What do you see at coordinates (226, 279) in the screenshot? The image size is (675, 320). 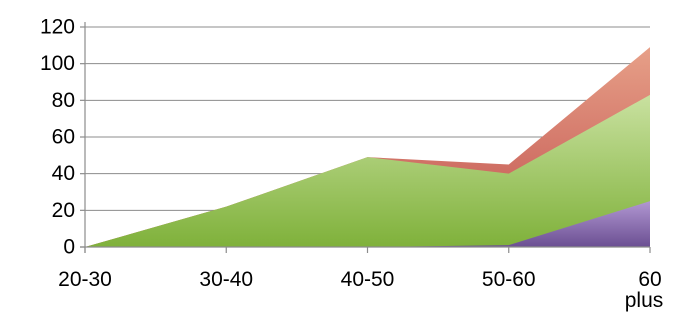 I see `x-tick-label-1: 30-40` at bounding box center [226, 279].